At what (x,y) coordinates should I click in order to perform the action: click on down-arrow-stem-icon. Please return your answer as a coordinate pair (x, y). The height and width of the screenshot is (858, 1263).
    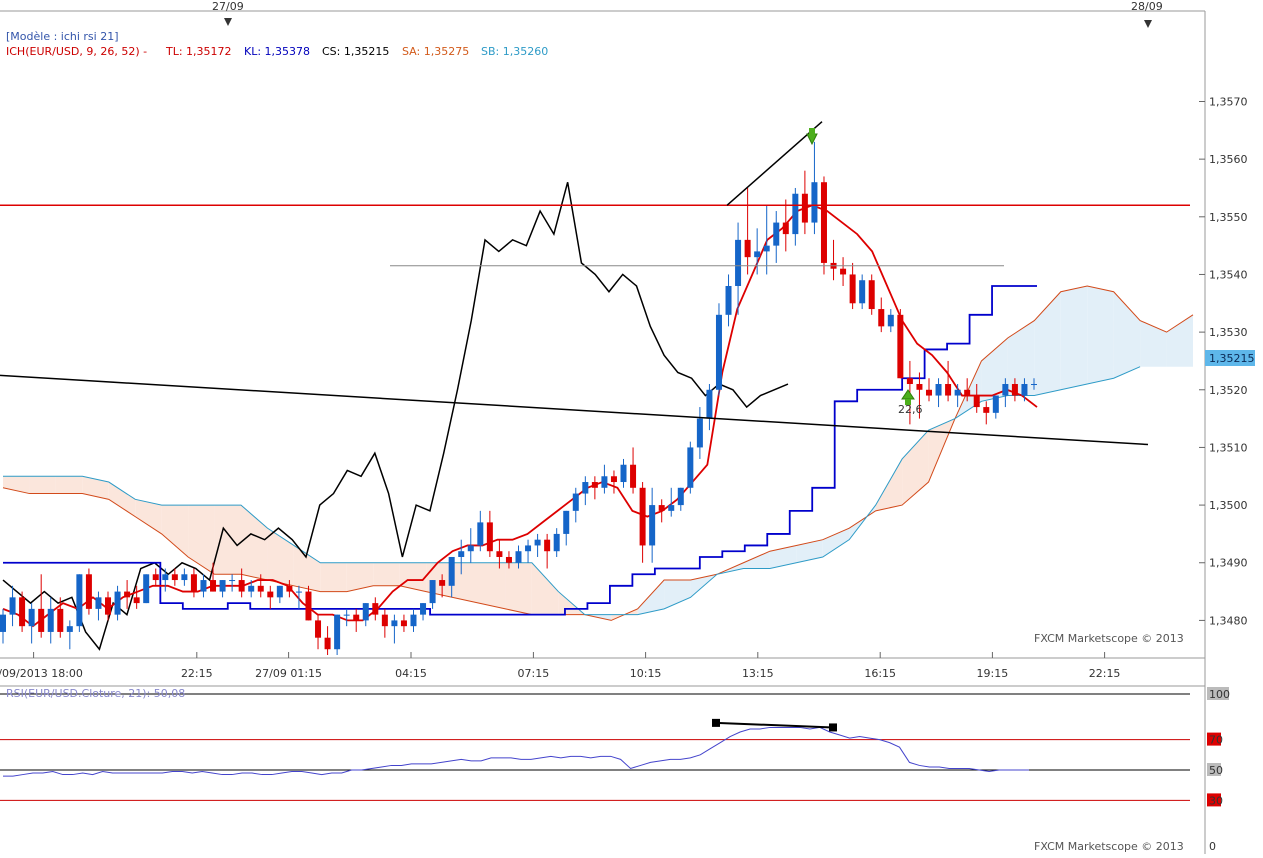
    Looking at the image, I should click on (812, 131).